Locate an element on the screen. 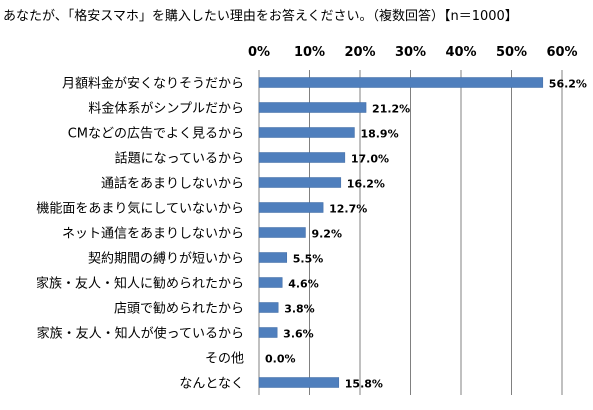 This screenshot has height=410, width=593. category-label: CMなどの広告でよく見るから is located at coordinates (156, 134).